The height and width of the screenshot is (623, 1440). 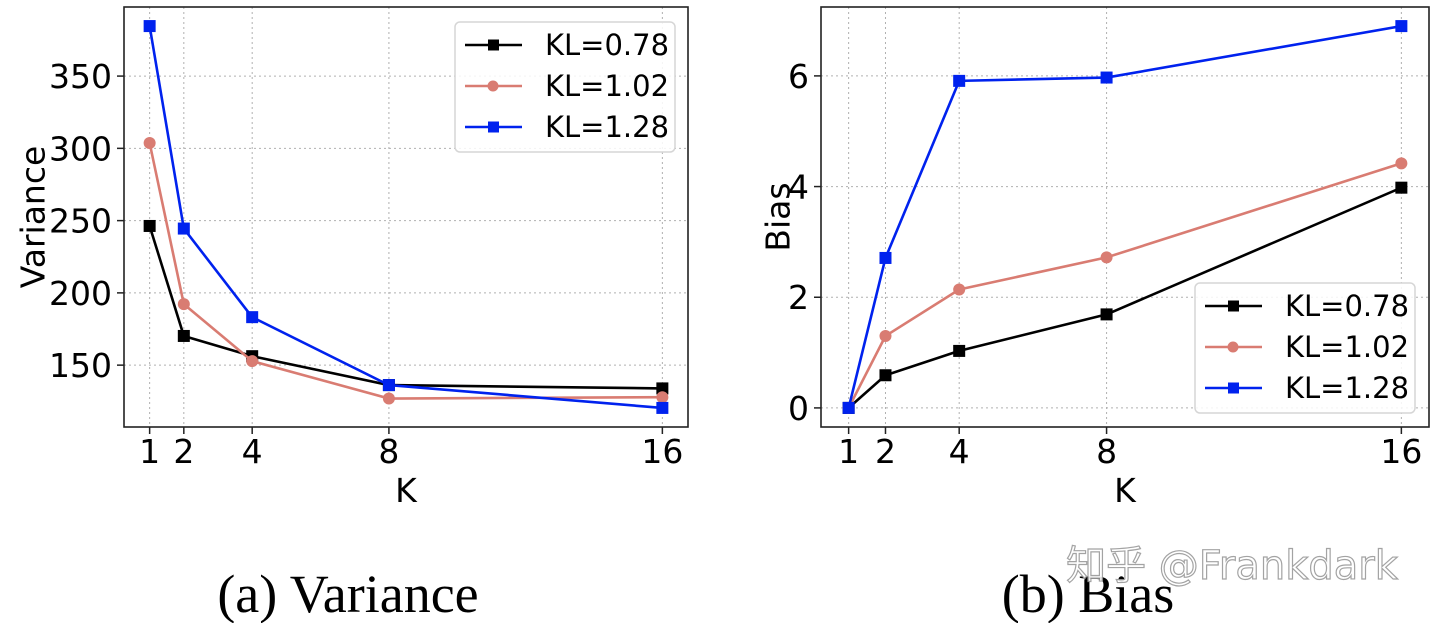 What do you see at coordinates (388, 451) in the screenshot?
I see `variance-x-tick-label: 8` at bounding box center [388, 451].